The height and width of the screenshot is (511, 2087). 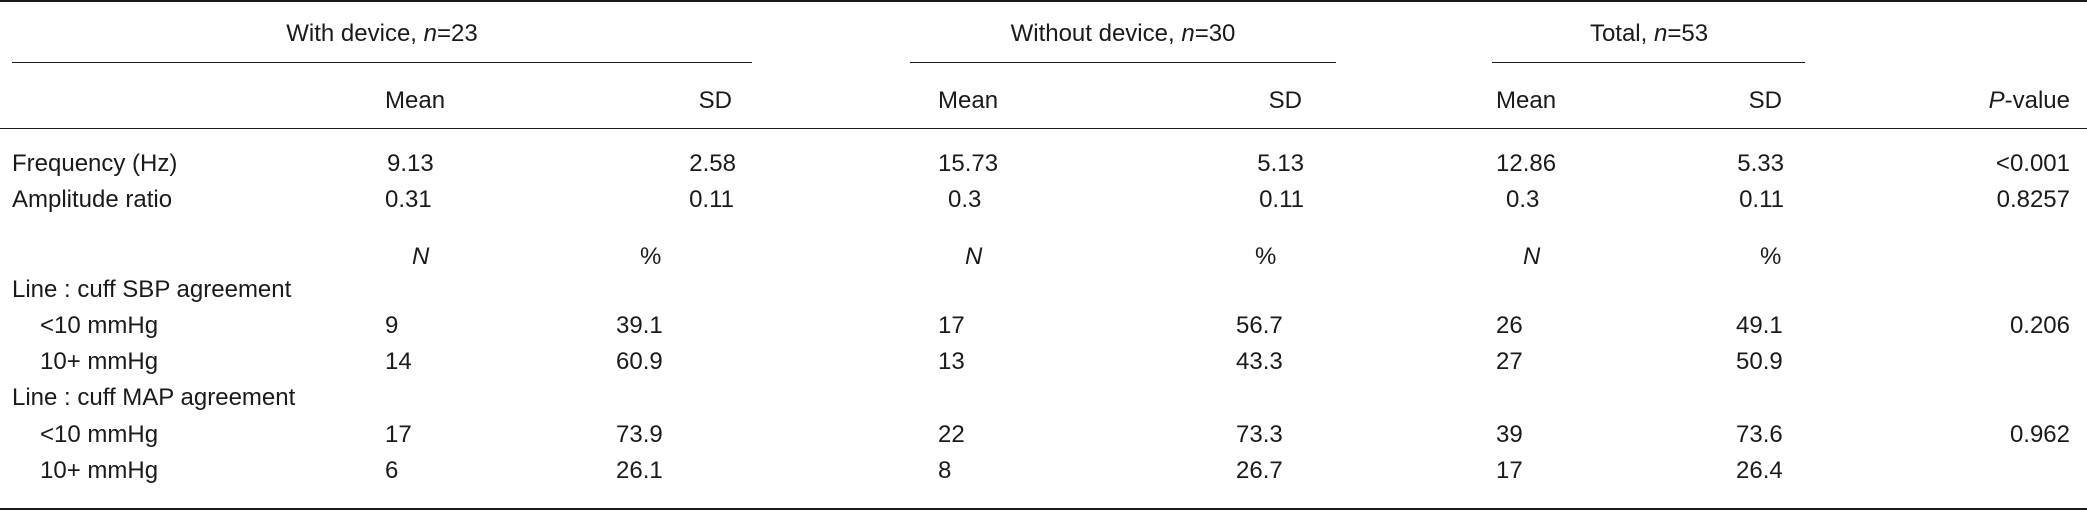 I want to click on section-label-sbp: Line : cuff SBP agreement, so click(x=152, y=289).